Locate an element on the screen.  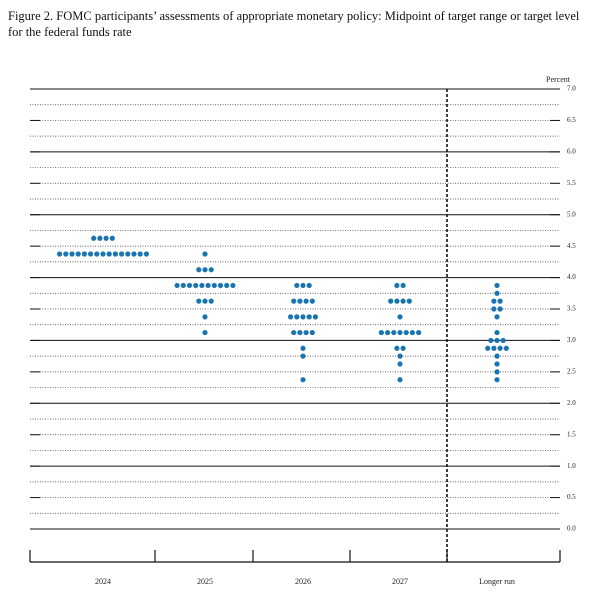
y-tick-label: 2.5 is located at coordinates (571, 371).